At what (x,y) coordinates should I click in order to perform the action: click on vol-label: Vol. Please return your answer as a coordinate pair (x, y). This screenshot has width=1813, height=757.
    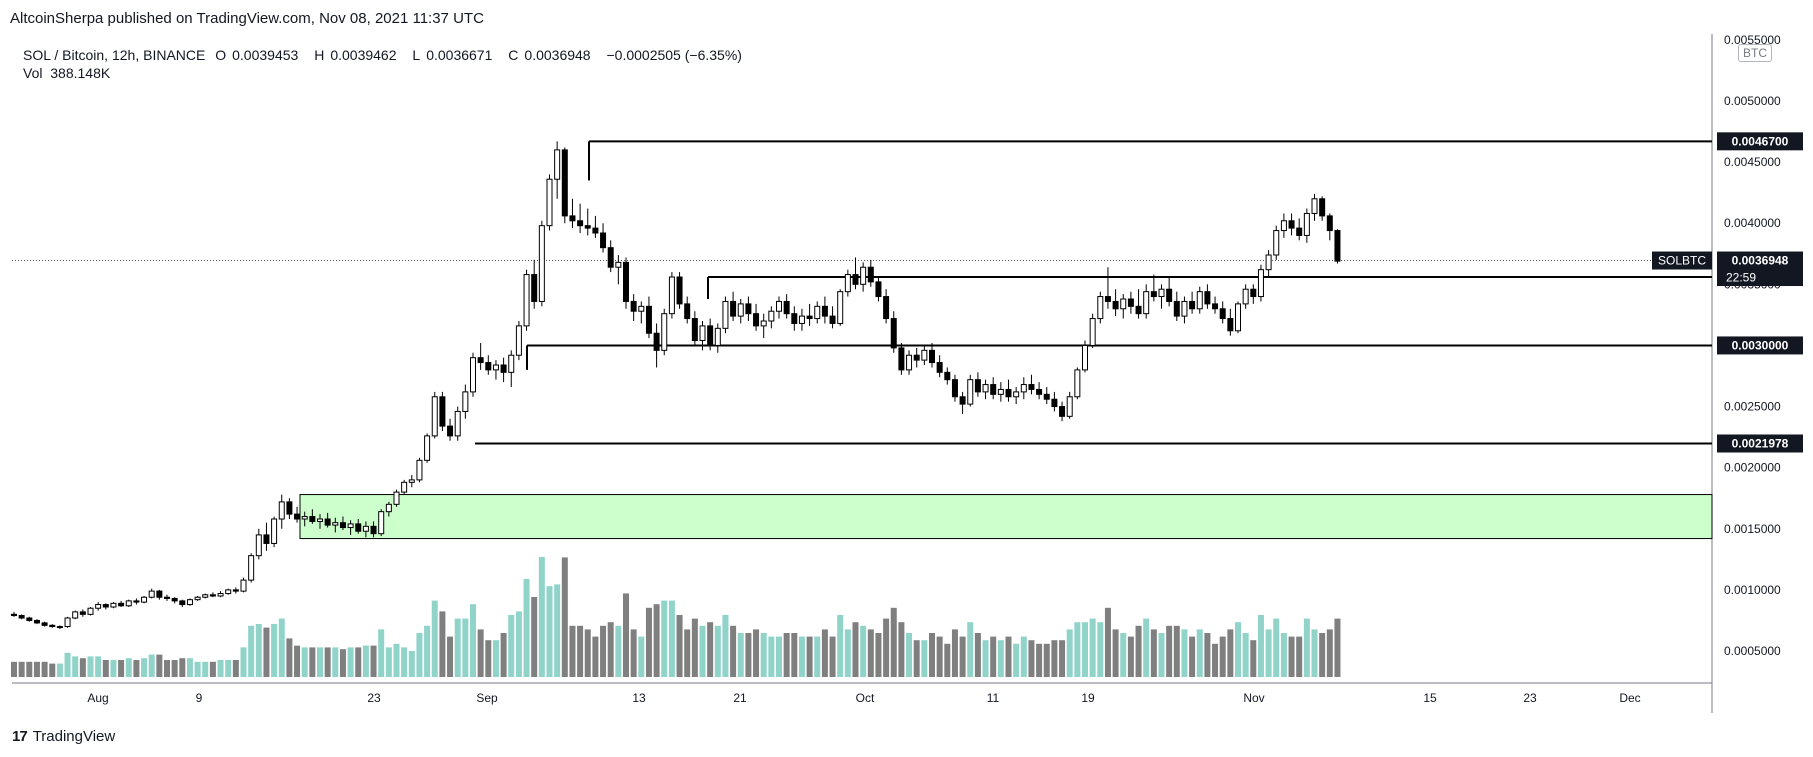
    Looking at the image, I should click on (33, 73).